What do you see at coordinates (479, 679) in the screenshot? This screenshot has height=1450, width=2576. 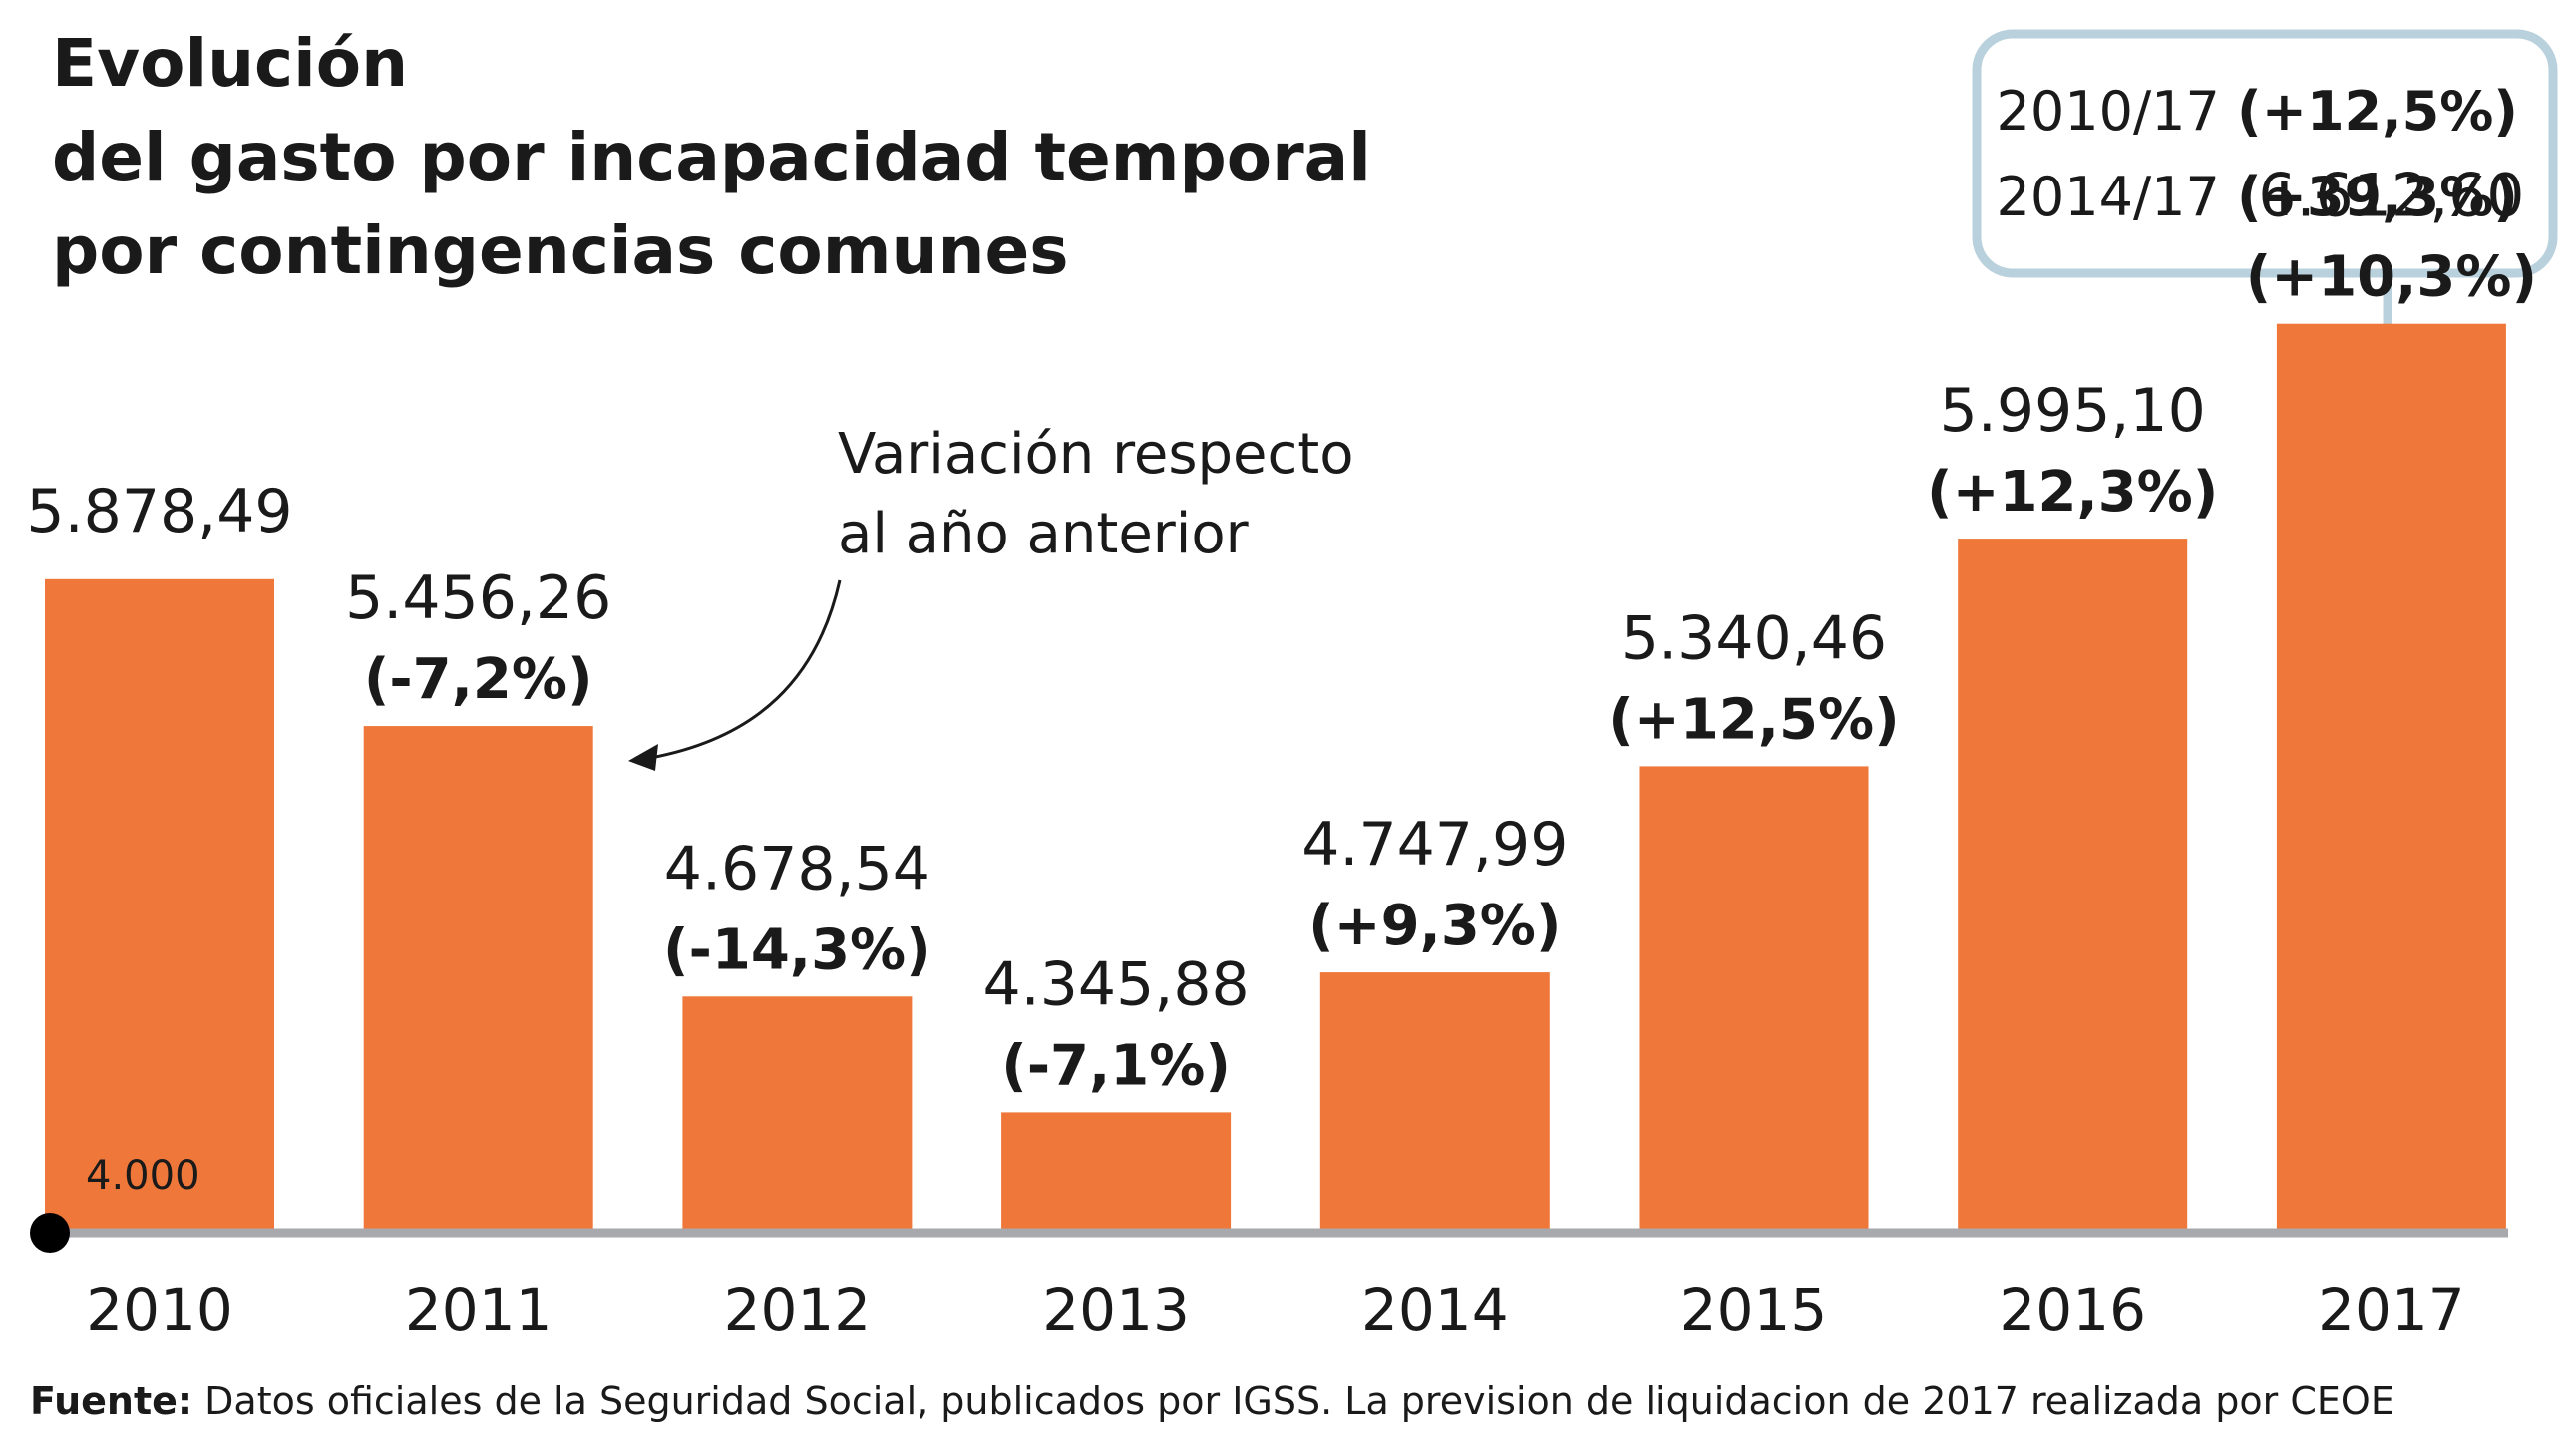 I see `change-label-2011: (-7,2%)` at bounding box center [479, 679].